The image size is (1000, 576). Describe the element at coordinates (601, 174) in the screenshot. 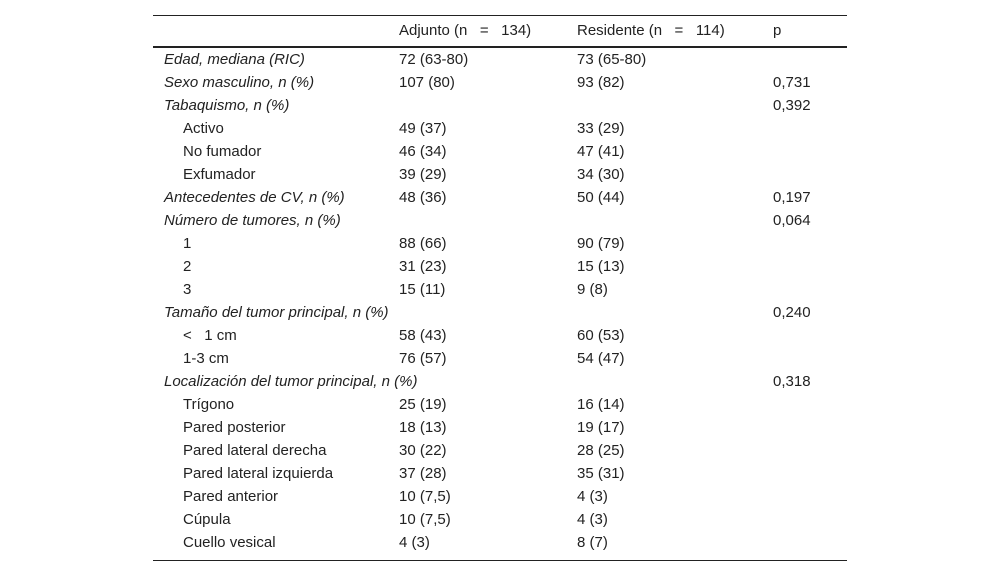

I see `cell: 34 (30)` at that location.